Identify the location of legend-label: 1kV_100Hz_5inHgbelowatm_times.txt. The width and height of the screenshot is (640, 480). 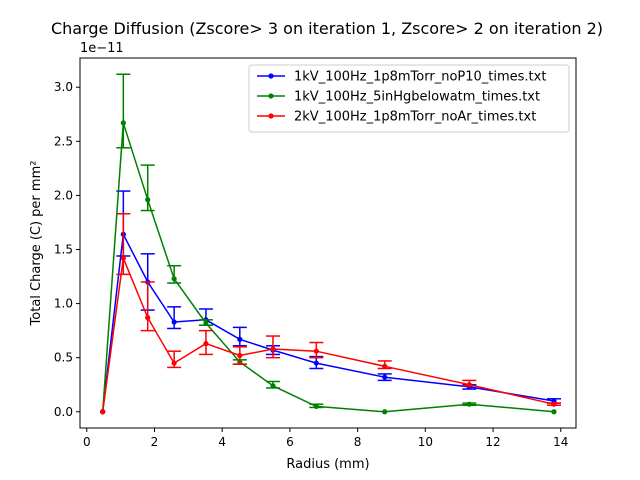
(417, 97).